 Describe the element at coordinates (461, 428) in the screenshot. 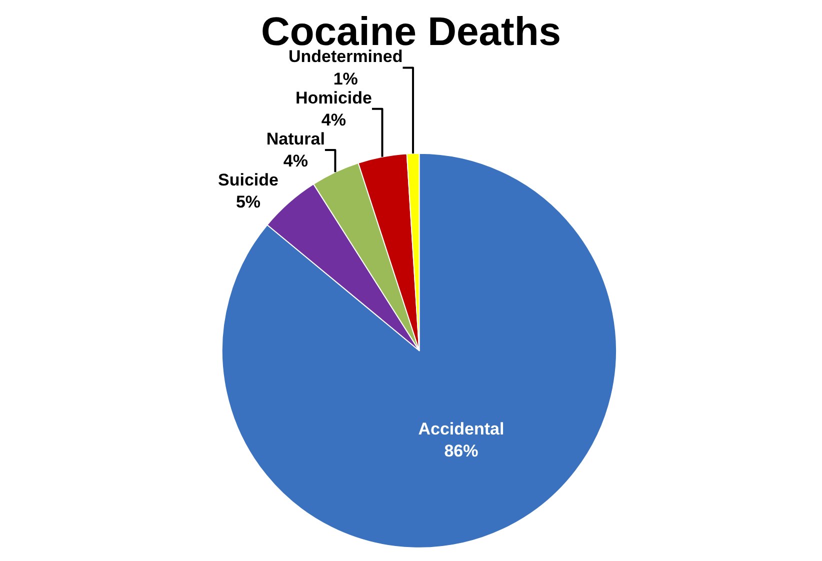

I see `slice-label: Accidental` at that location.